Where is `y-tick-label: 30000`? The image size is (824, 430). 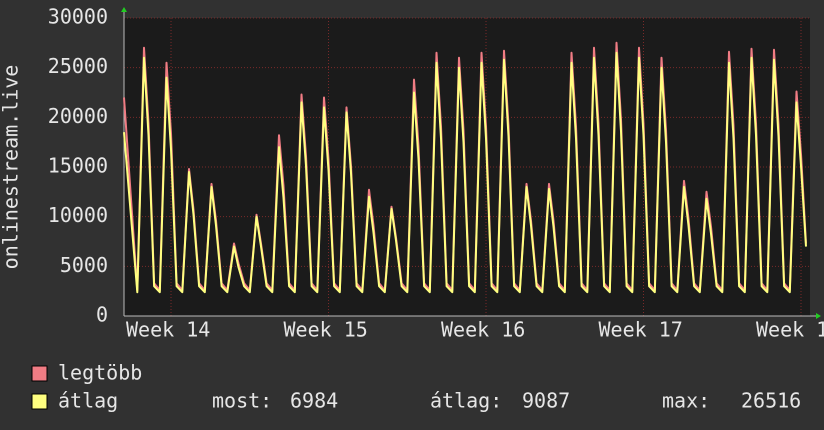 y-tick-label: 30000 is located at coordinates (78, 17).